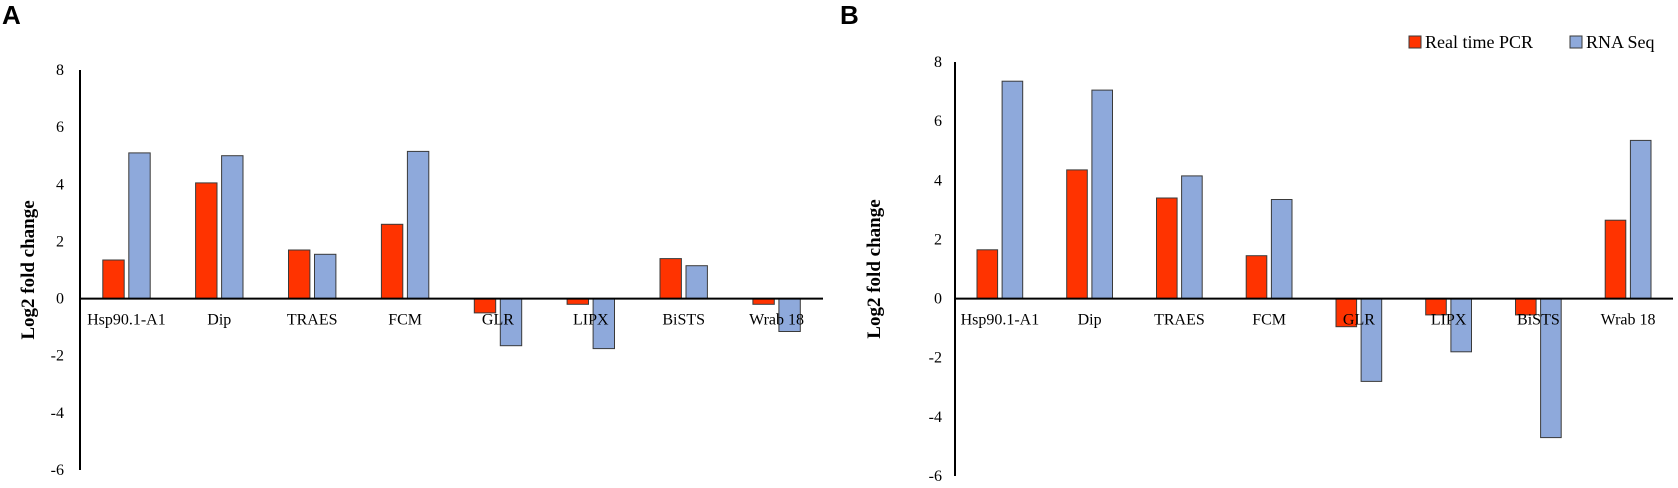 The width and height of the screenshot is (1678, 488). Describe the element at coordinates (1620, 42) in the screenshot. I see `legend-label: RNA Seq` at that location.